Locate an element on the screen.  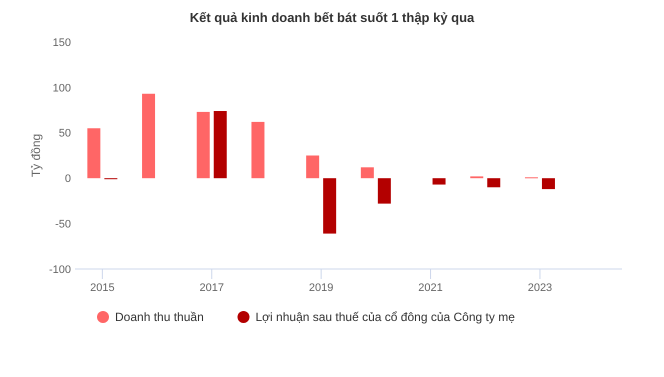
chart-title: Kết quả kinh doanh bết bát suốt 1 thập kỷ qua is located at coordinates (333, 17).